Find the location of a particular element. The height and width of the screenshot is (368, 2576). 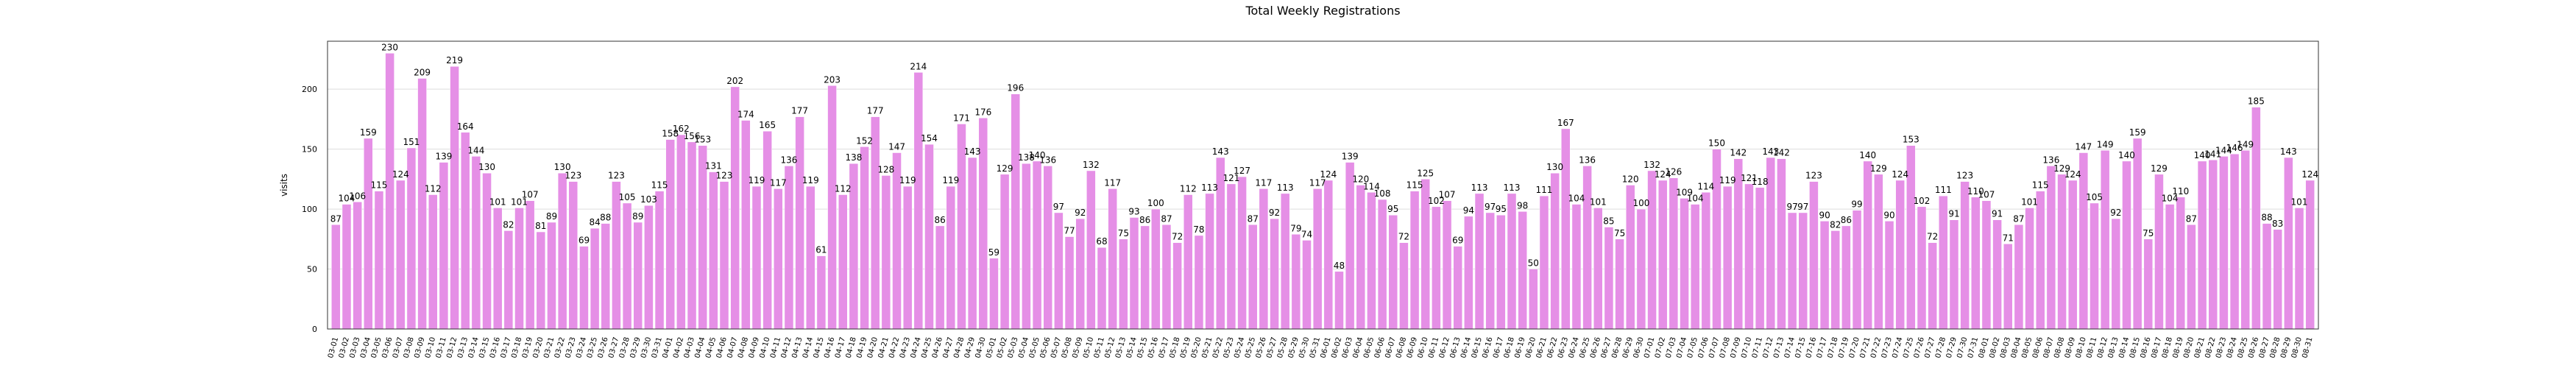

bar-value-label: 142 is located at coordinates (1738, 153).